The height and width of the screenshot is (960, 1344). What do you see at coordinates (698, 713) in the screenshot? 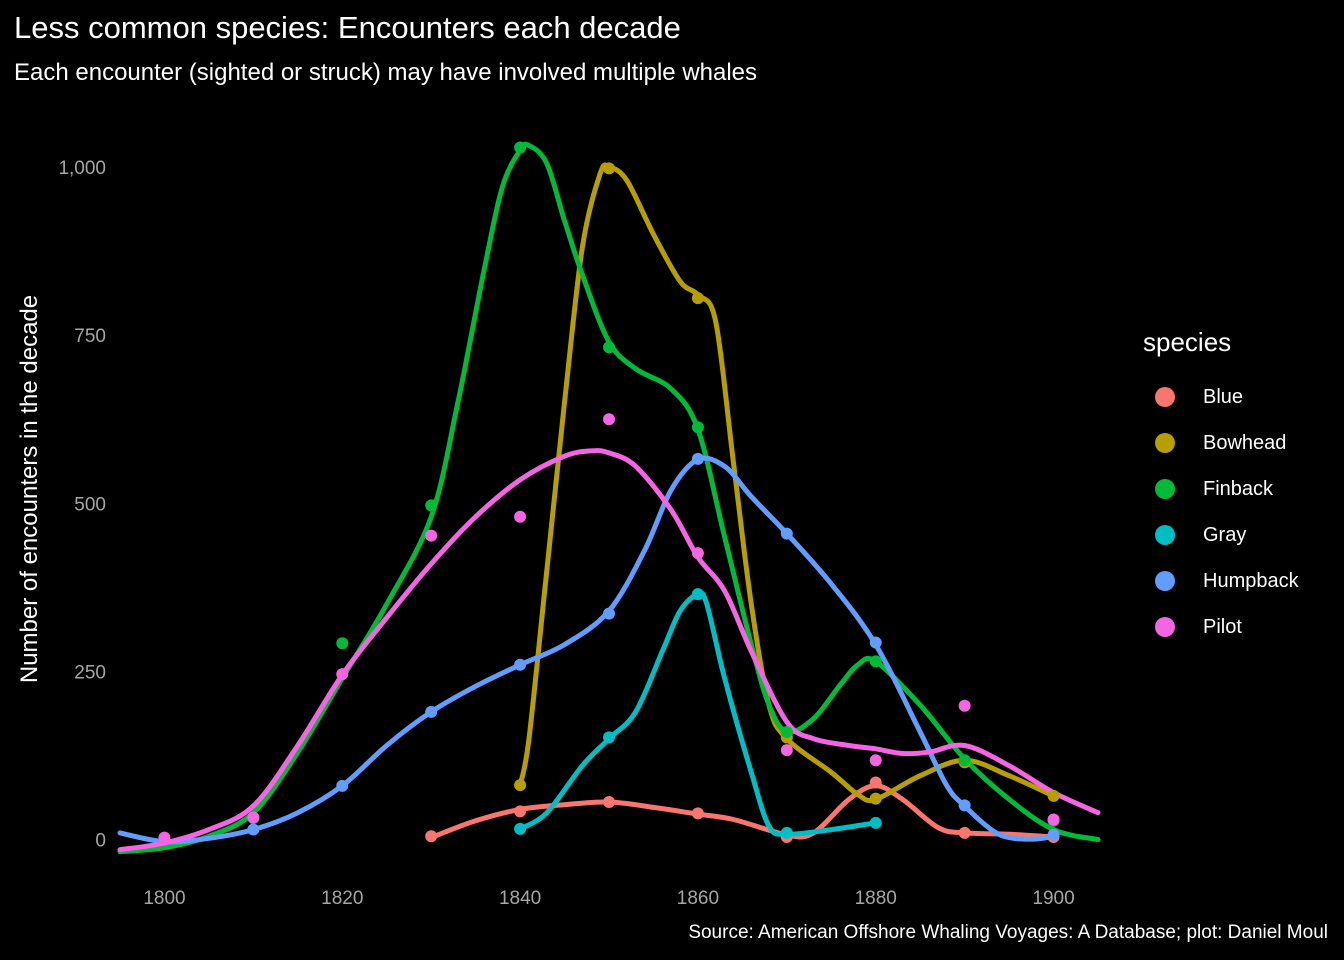
I see `smooth-line-gray` at bounding box center [698, 713].